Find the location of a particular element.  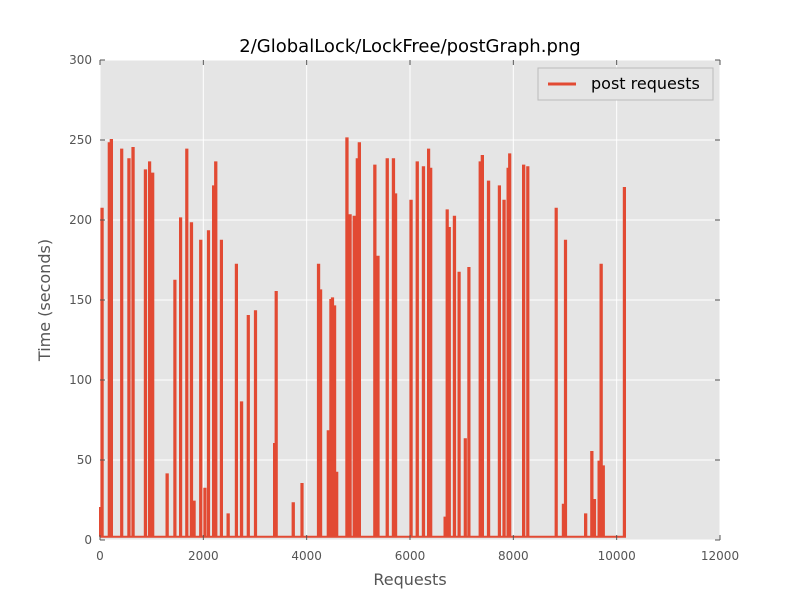

x-tick-label: 12000 is located at coordinates (720, 556).